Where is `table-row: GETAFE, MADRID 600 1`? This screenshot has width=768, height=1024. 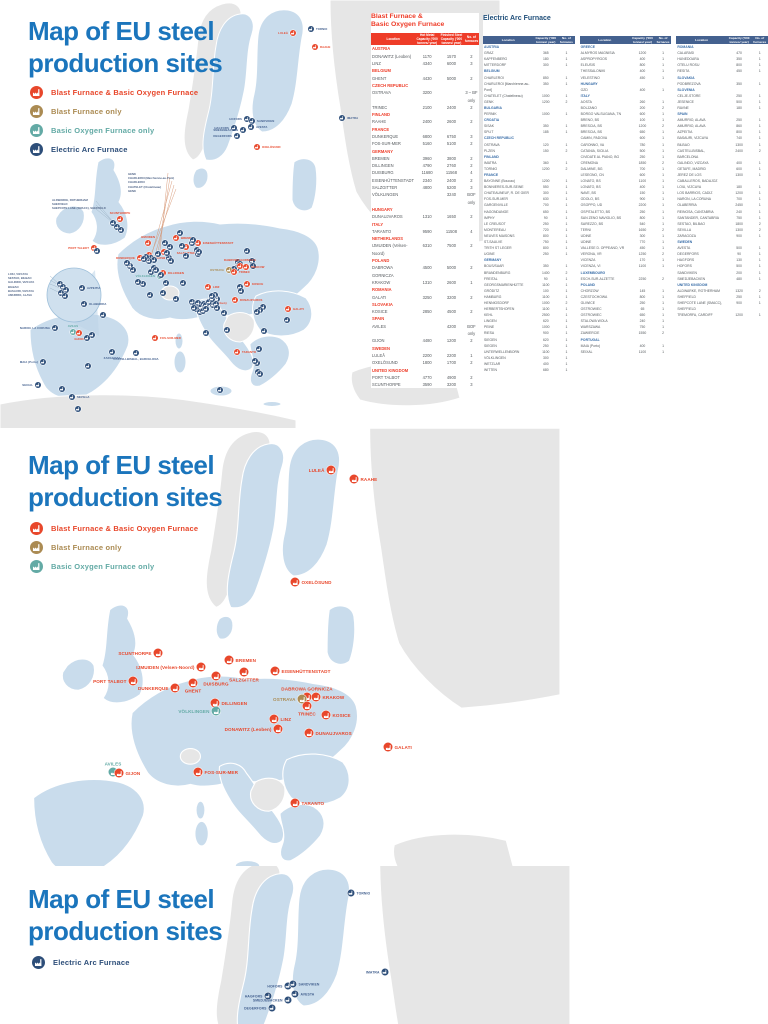 table-row: GETAFE, MADRID 600 1 is located at coordinates (719, 168).